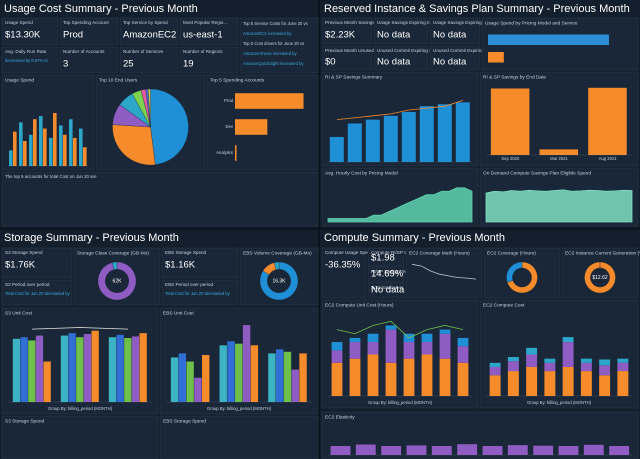 The image size is (640, 459). Describe the element at coordinates (19, 22) in the screenshot. I see `kpi-label: Usage Spend` at that location.